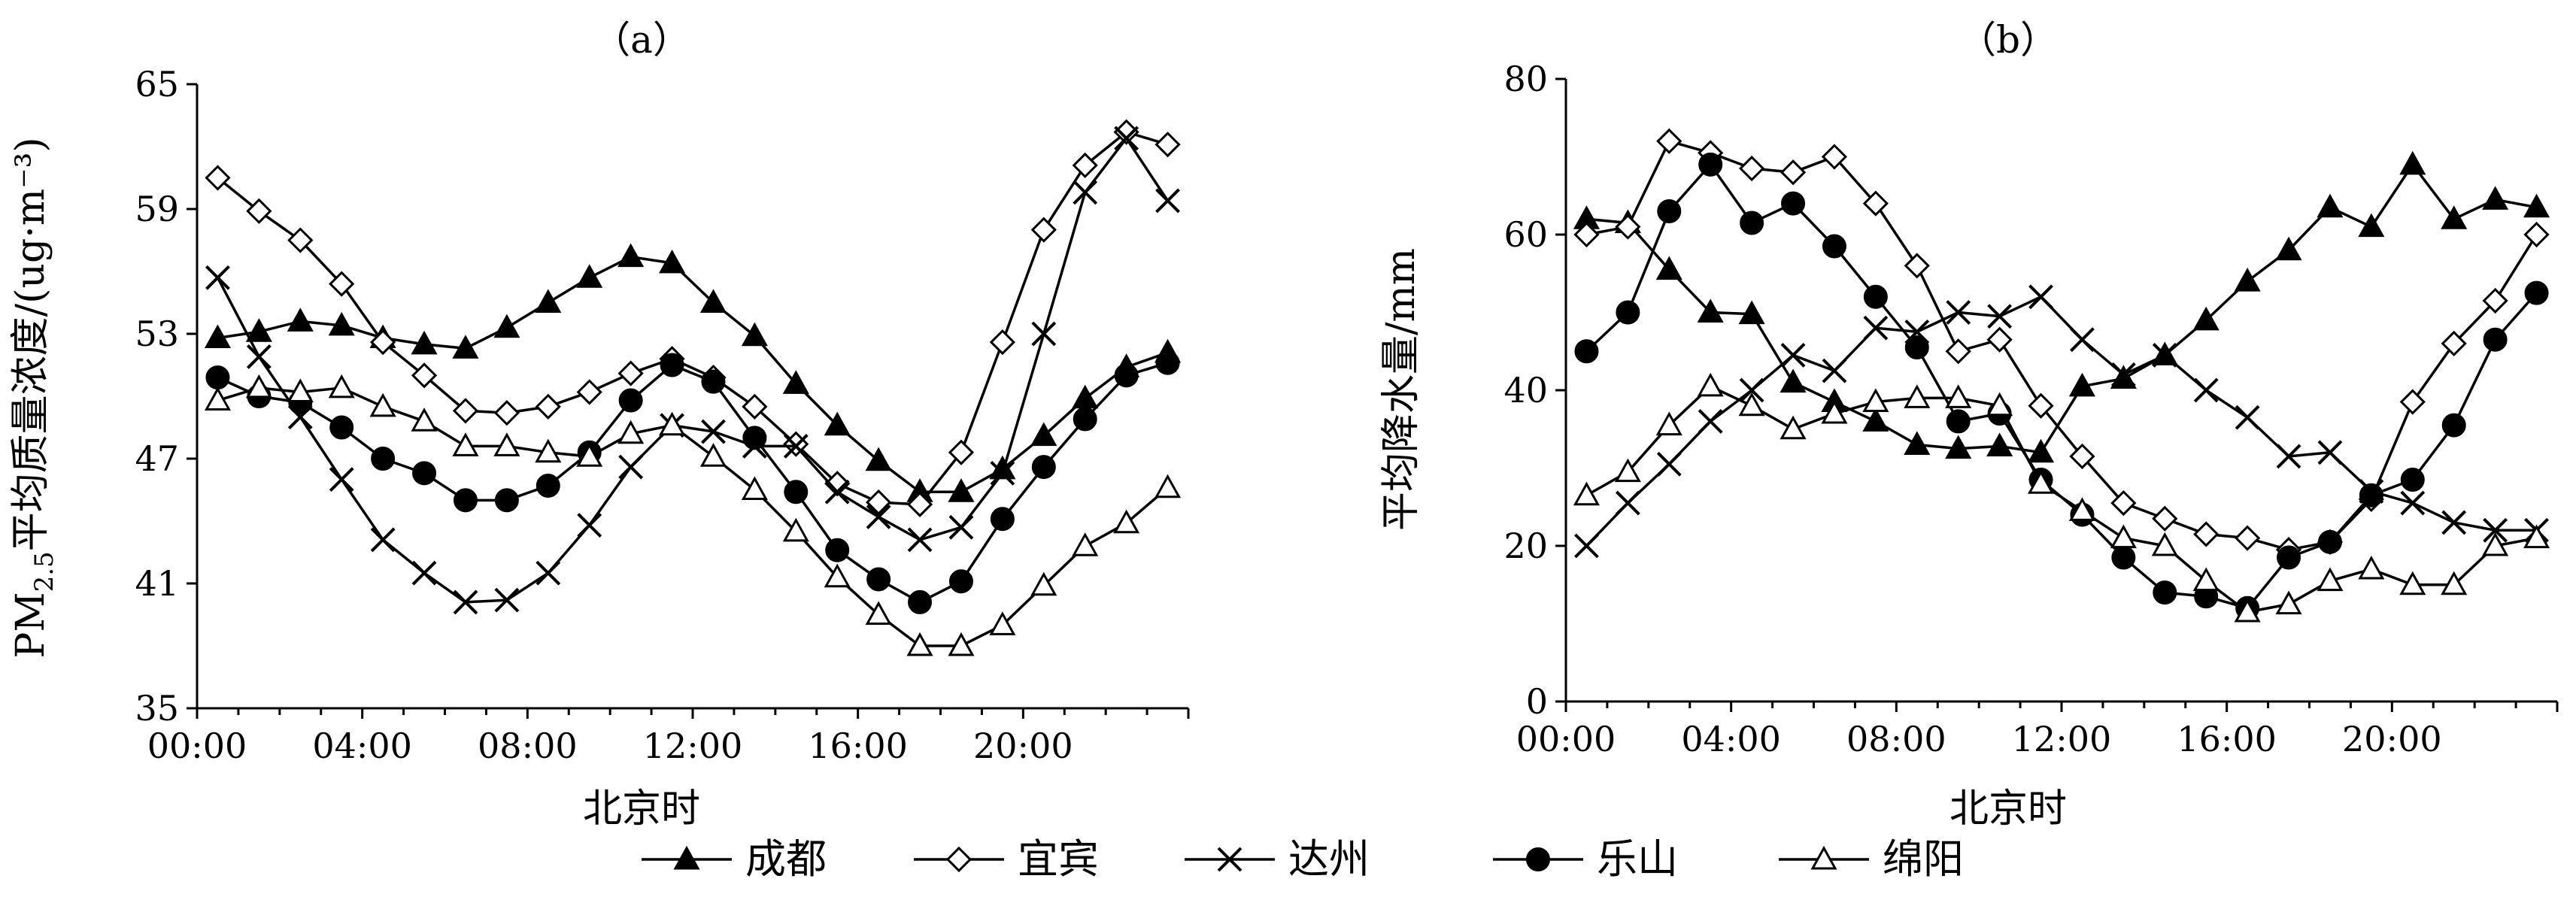 This screenshot has height=906, width=2576. What do you see at coordinates (1329, 859) in the screenshot?
I see `legend-label: 达州` at bounding box center [1329, 859].